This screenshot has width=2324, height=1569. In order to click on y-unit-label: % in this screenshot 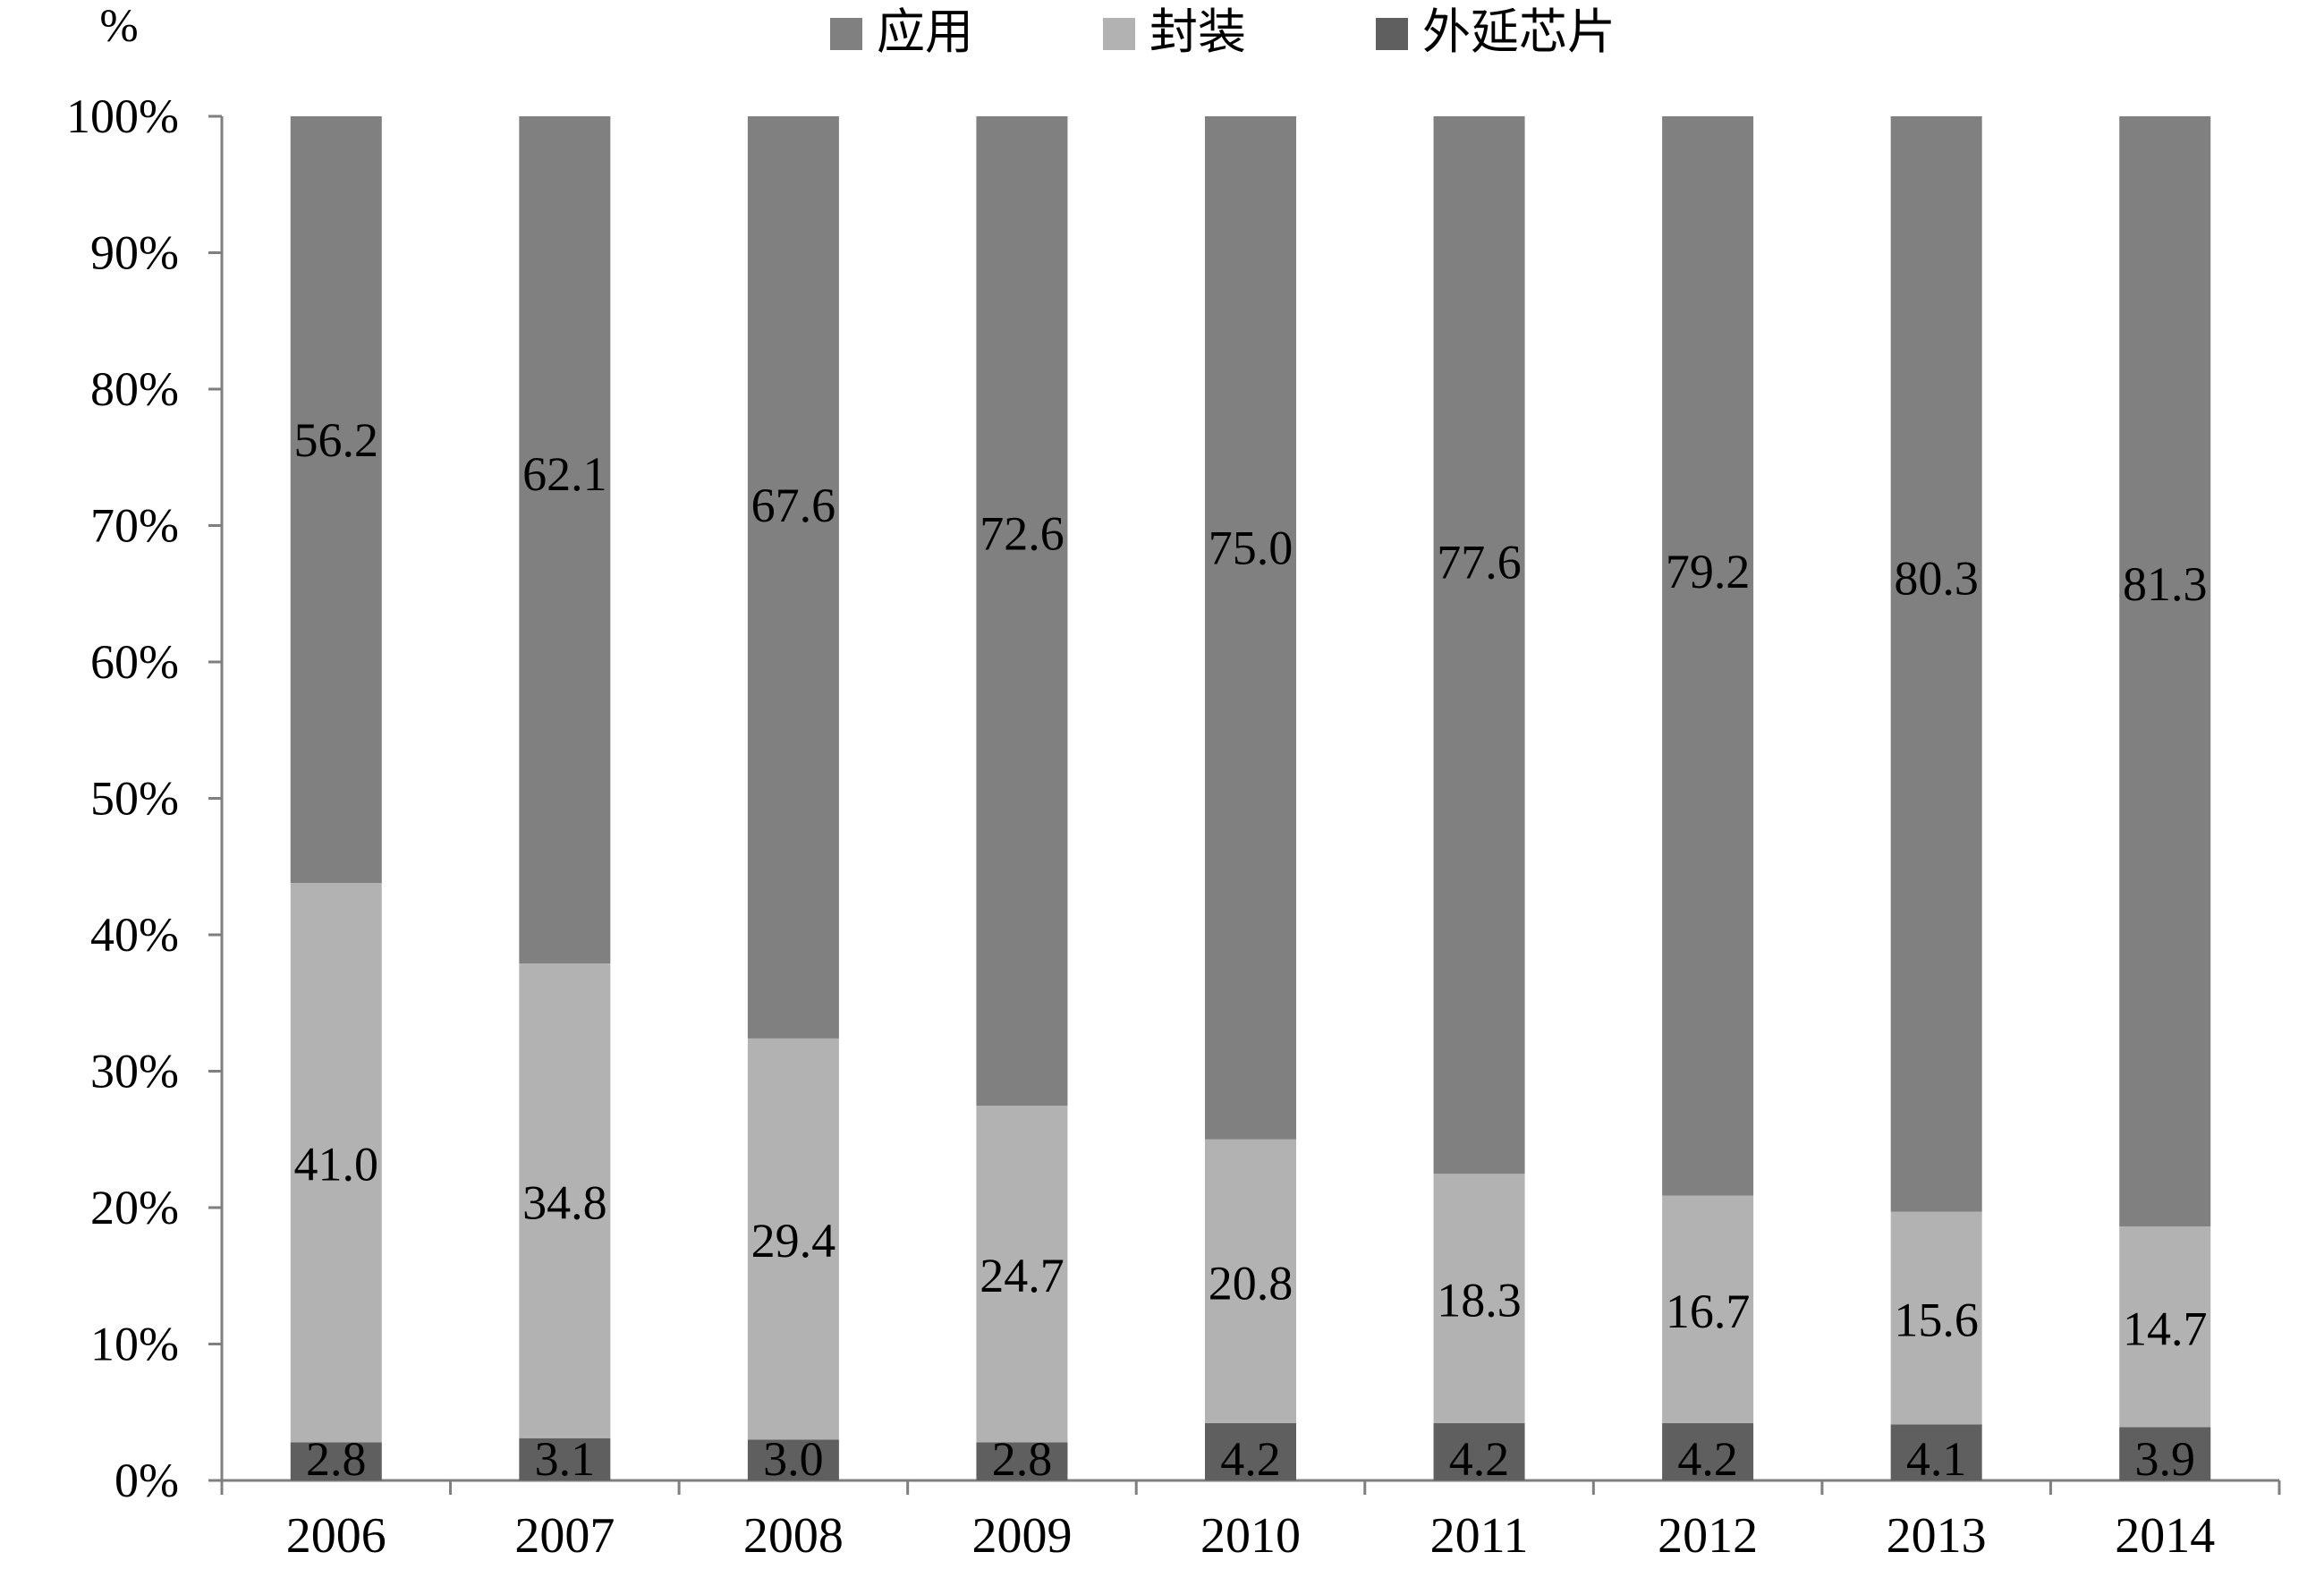, I will do `click(118, 26)`.